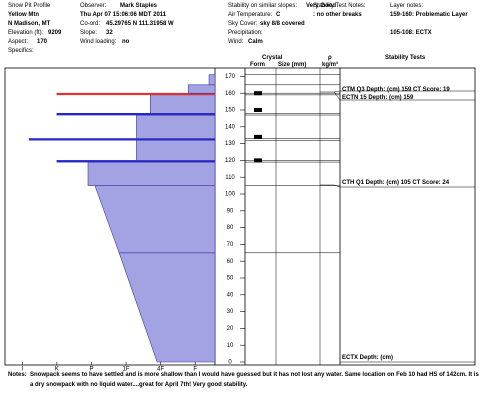  Describe the element at coordinates (230, 127) in the screenshot. I see `y-tick-label: 140` at that location.